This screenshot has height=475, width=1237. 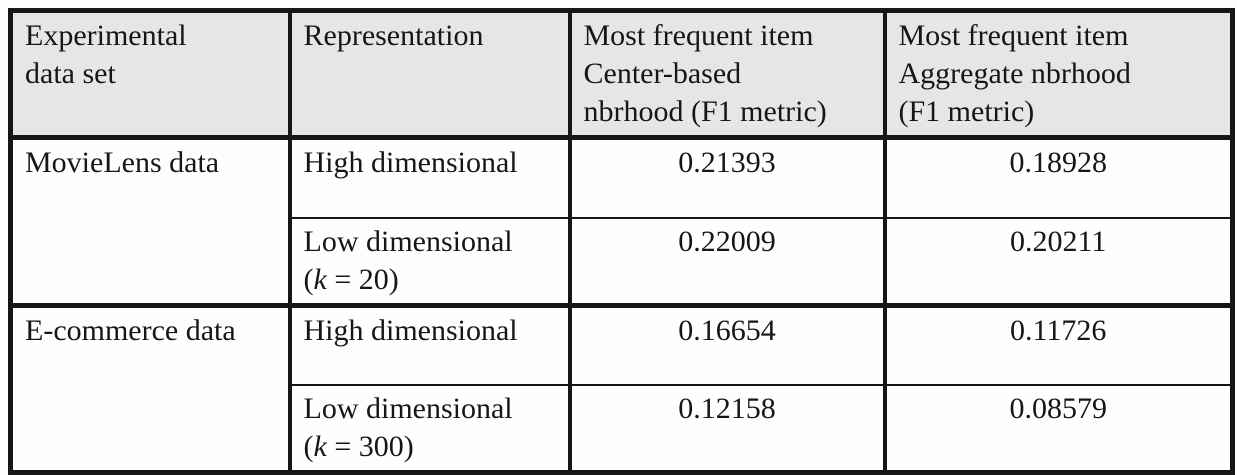 What do you see at coordinates (1014, 73) in the screenshot?
I see `header-line: Aggregate nbrhood` at bounding box center [1014, 73].